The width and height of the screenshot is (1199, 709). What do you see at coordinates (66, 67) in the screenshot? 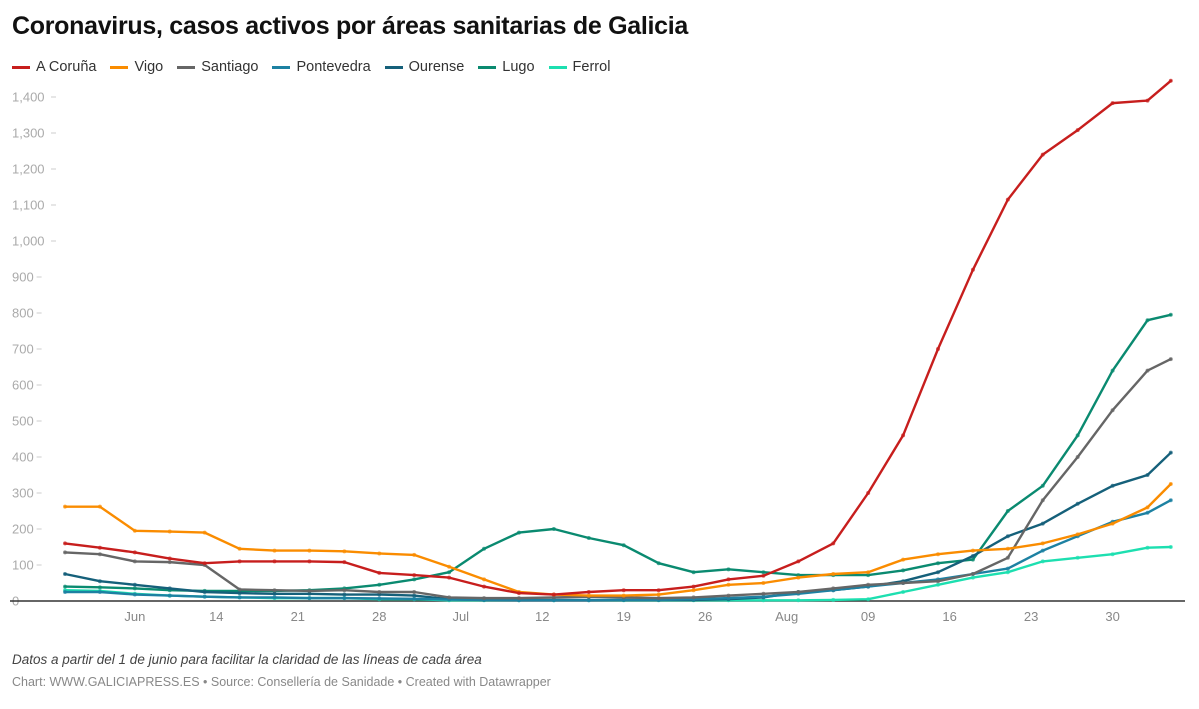
I see `legend-label: A Coruña` at bounding box center [66, 67].